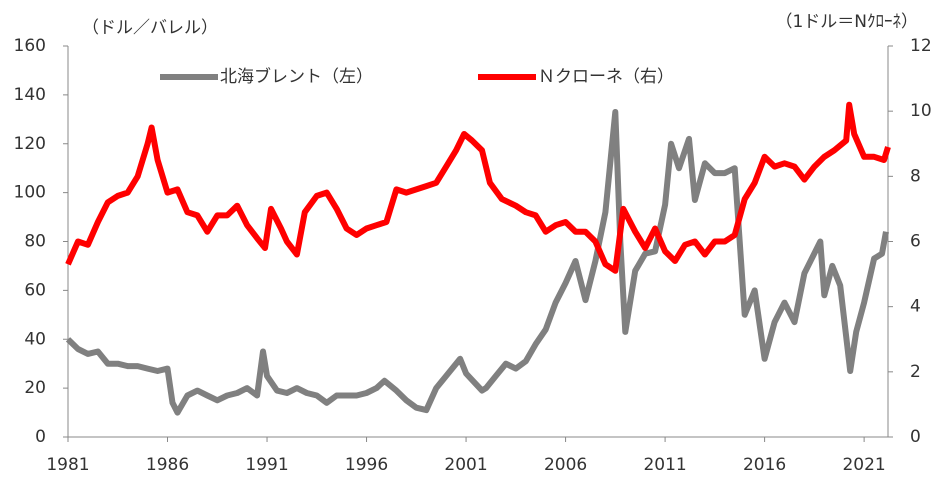 The width and height of the screenshot is (936, 478). I want to click on x-tick-label: 2001, so click(465, 465).